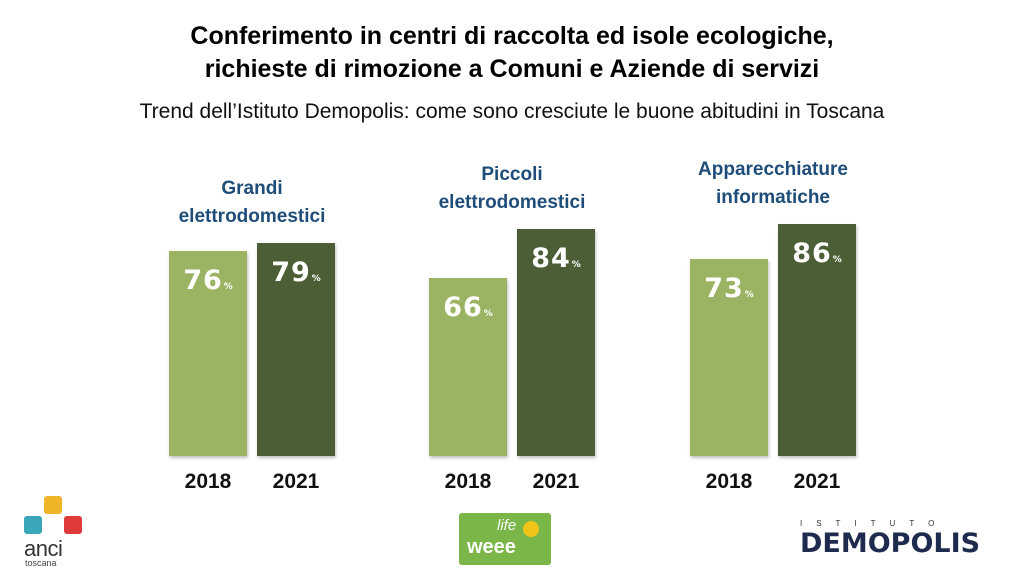 The image size is (1024, 576). I want to click on group-title: Apparecchiature informatiche, so click(773, 184).